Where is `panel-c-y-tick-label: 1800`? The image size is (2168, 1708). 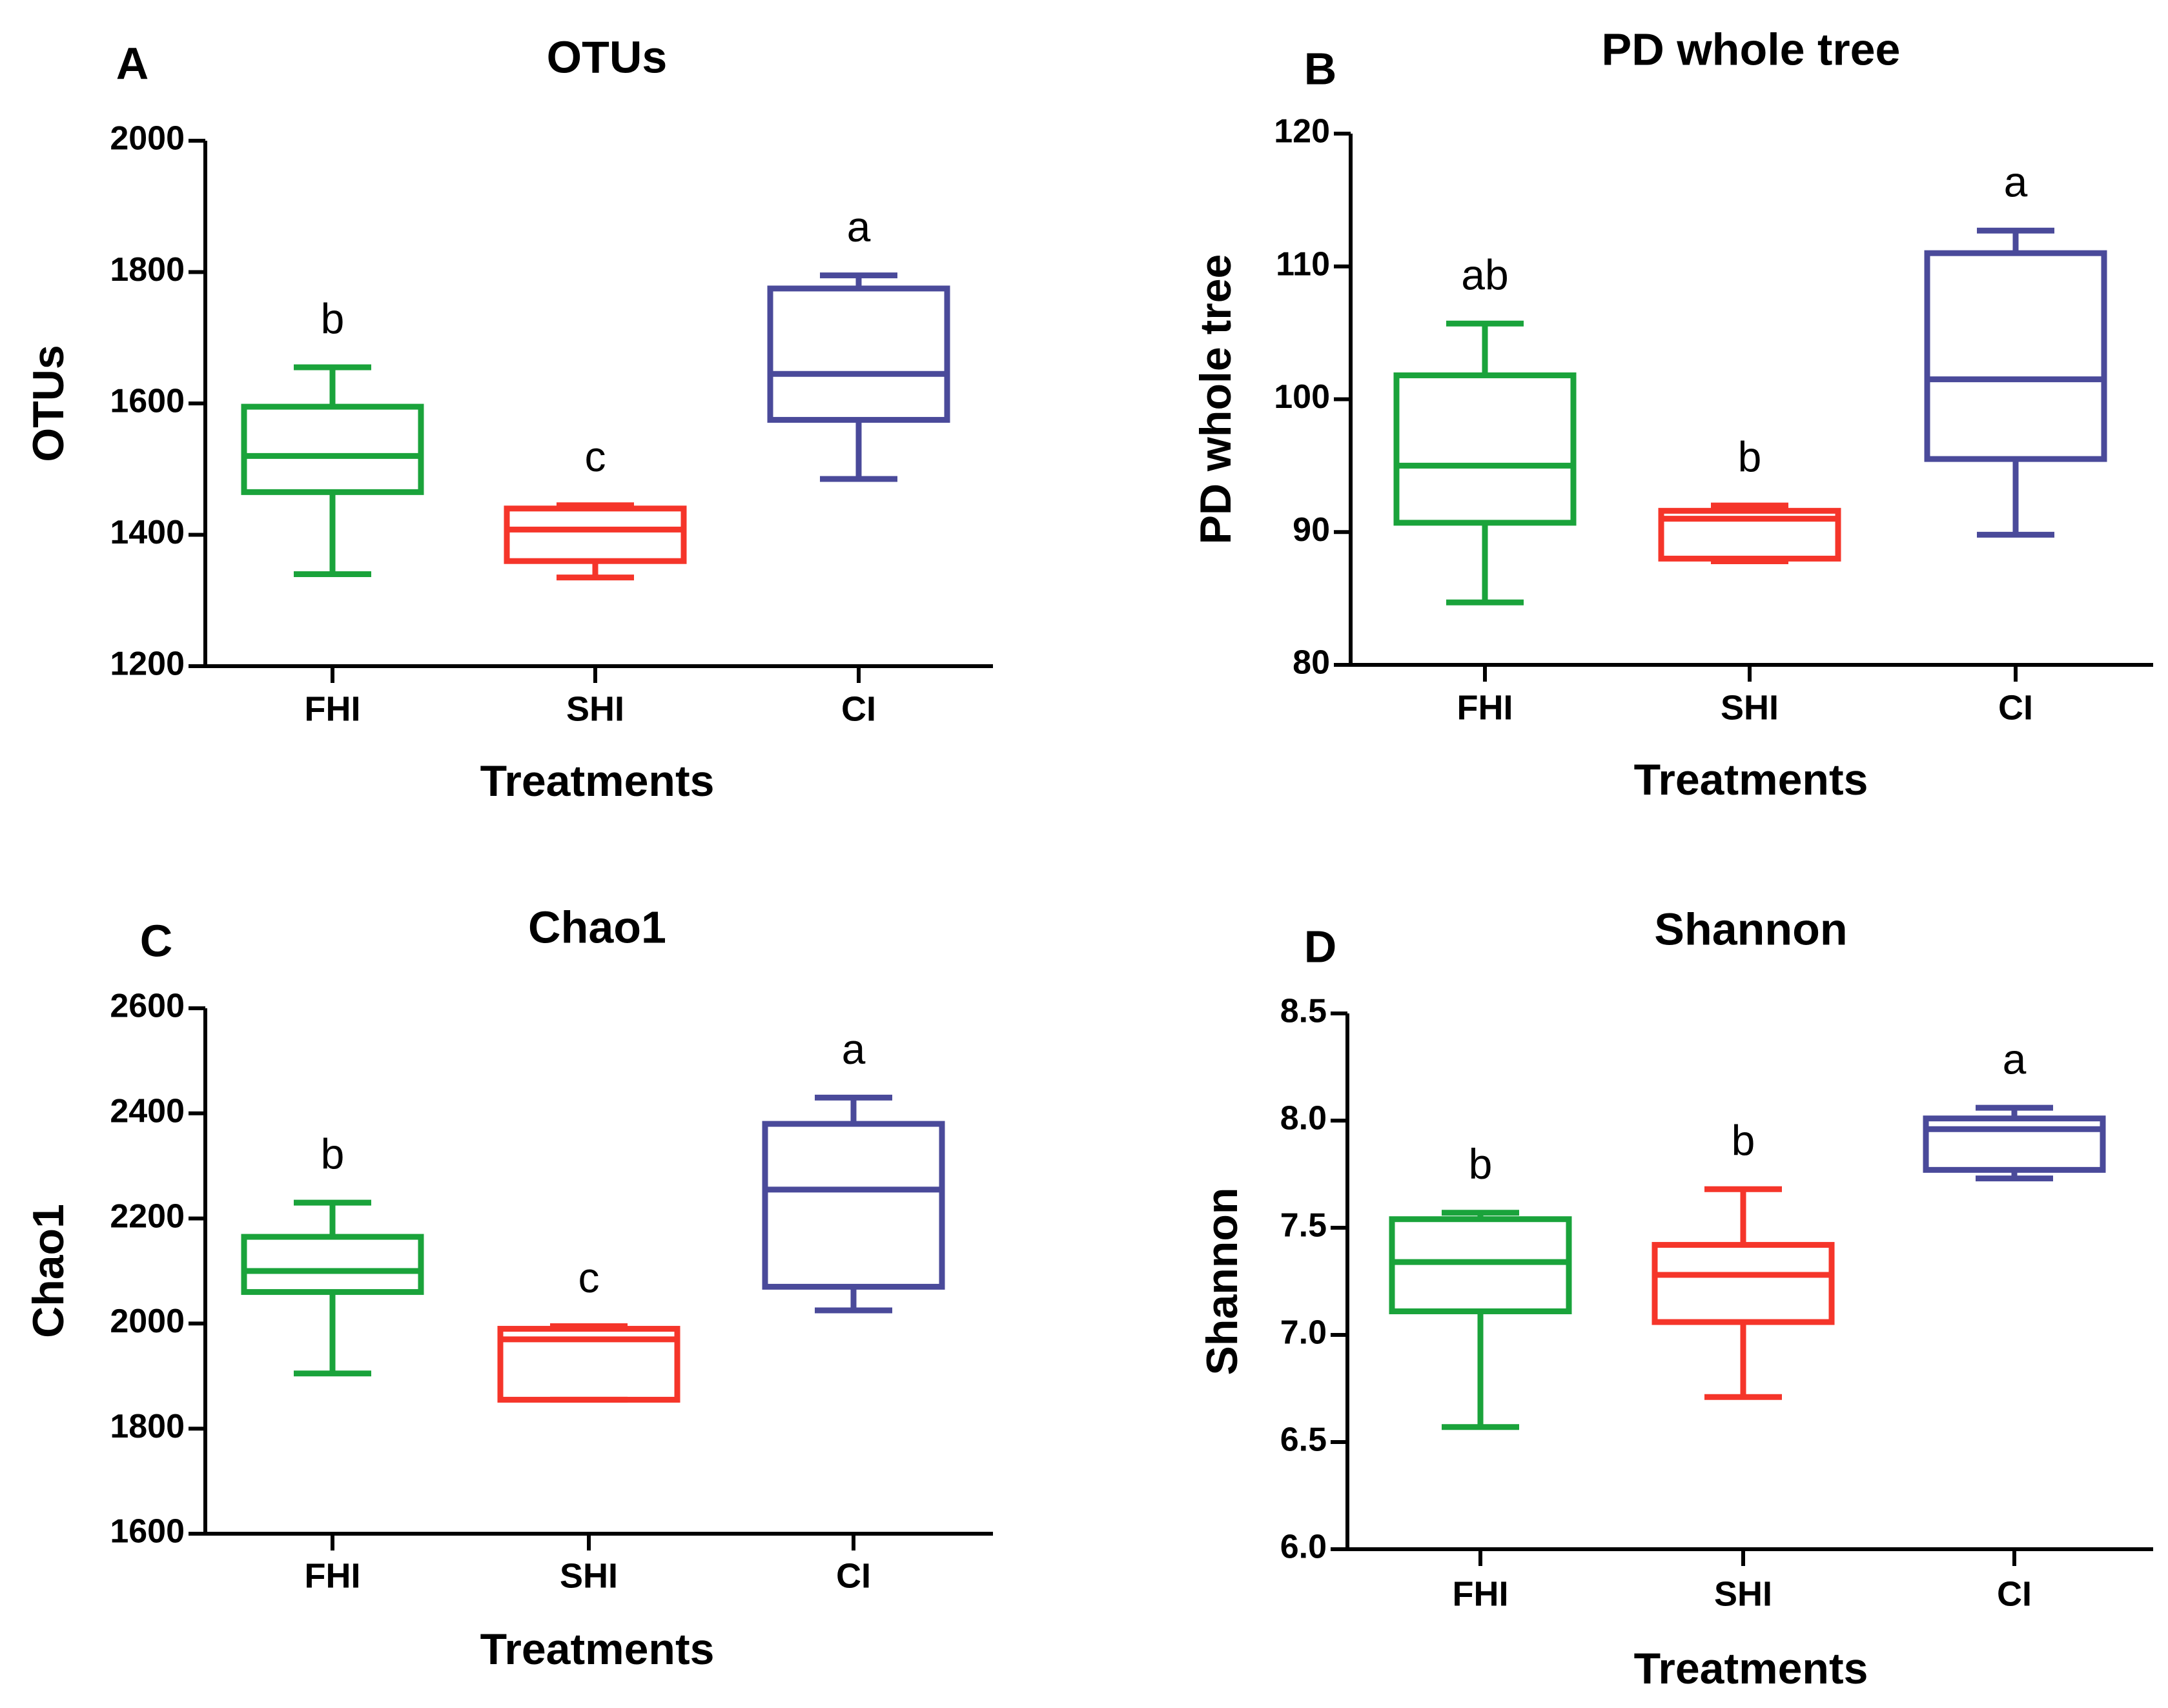 panel-c-y-tick-label: 1800 is located at coordinates (147, 1426).